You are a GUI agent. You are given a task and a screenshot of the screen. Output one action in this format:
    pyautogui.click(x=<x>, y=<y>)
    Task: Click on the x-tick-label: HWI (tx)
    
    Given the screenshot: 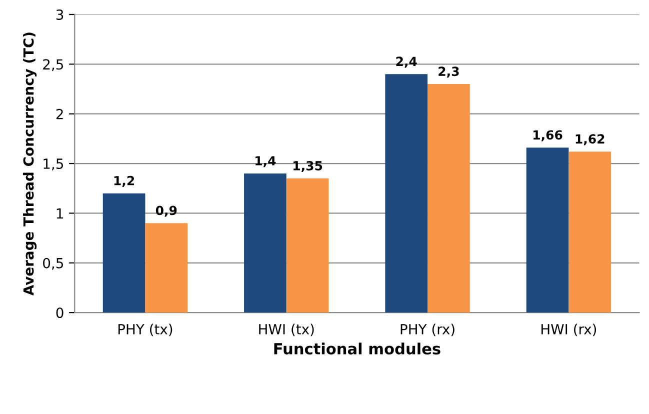 What is the action you would take?
    pyautogui.click(x=286, y=330)
    